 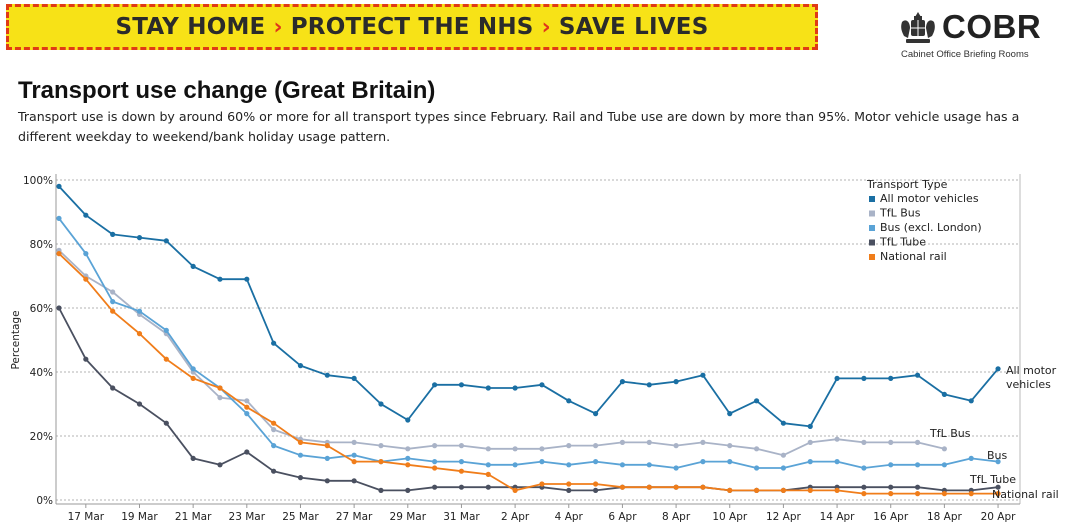 I want to click on y-tick-label: 60%, so click(x=41, y=309).